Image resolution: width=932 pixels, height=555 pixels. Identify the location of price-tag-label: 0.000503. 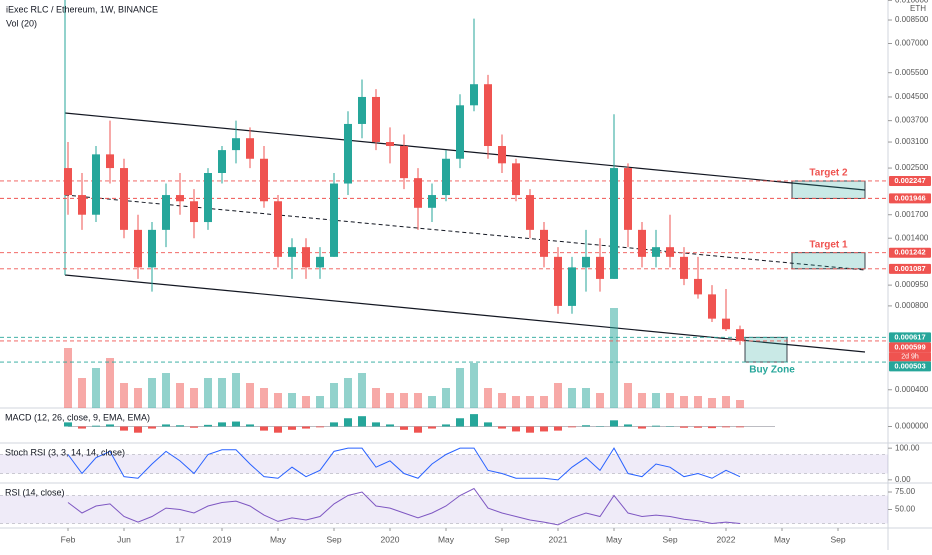
(909, 365).